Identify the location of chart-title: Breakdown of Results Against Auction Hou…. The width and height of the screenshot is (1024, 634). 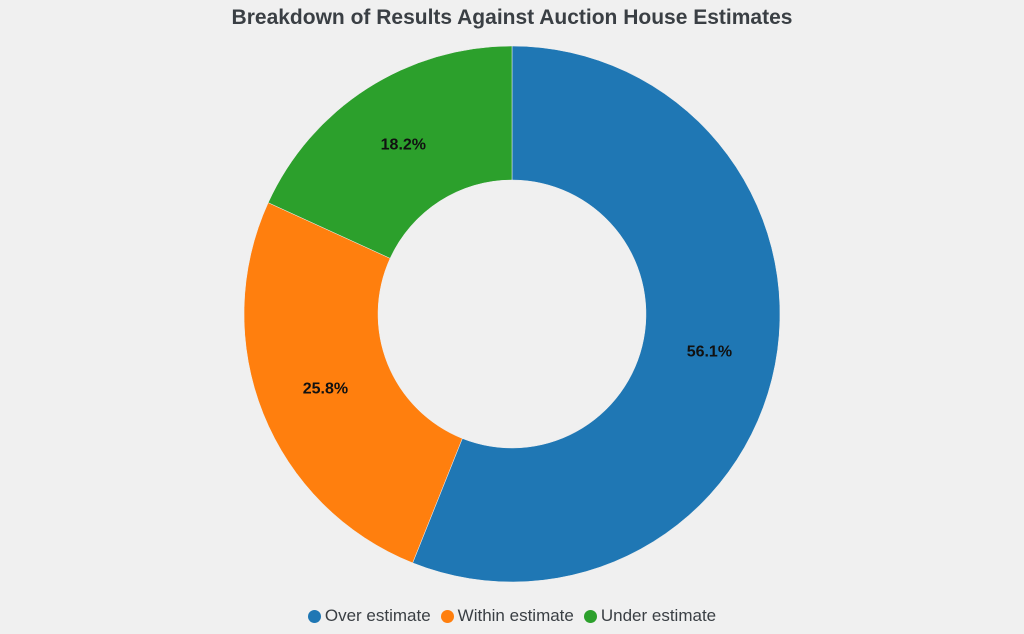
(512, 17).